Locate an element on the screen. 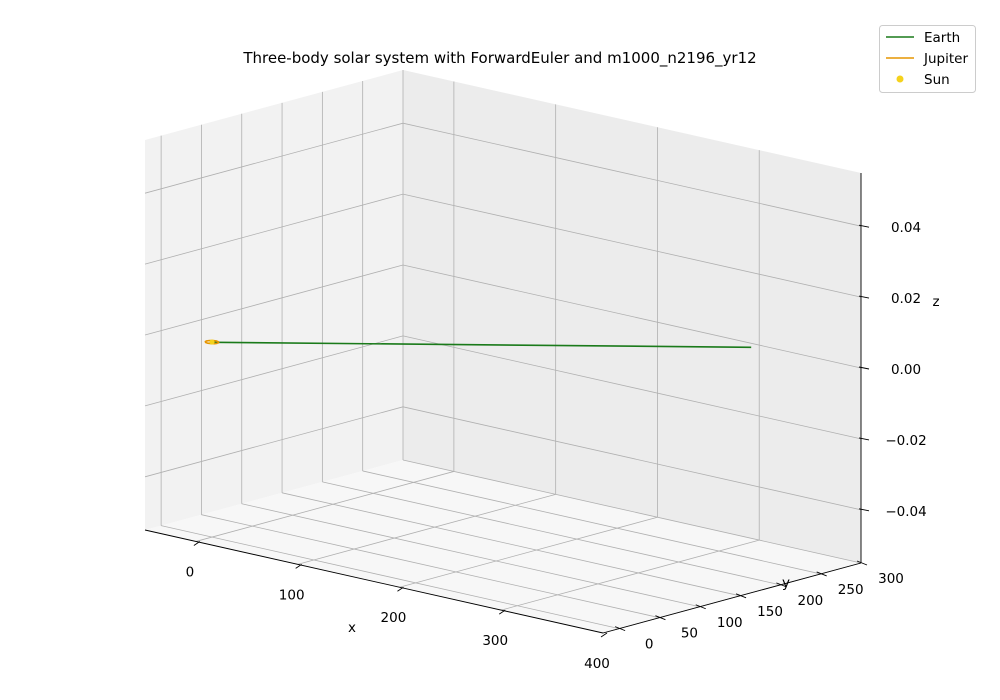 This screenshot has height=700, width=1000. y-tick-label-0: 0 is located at coordinates (649, 645).